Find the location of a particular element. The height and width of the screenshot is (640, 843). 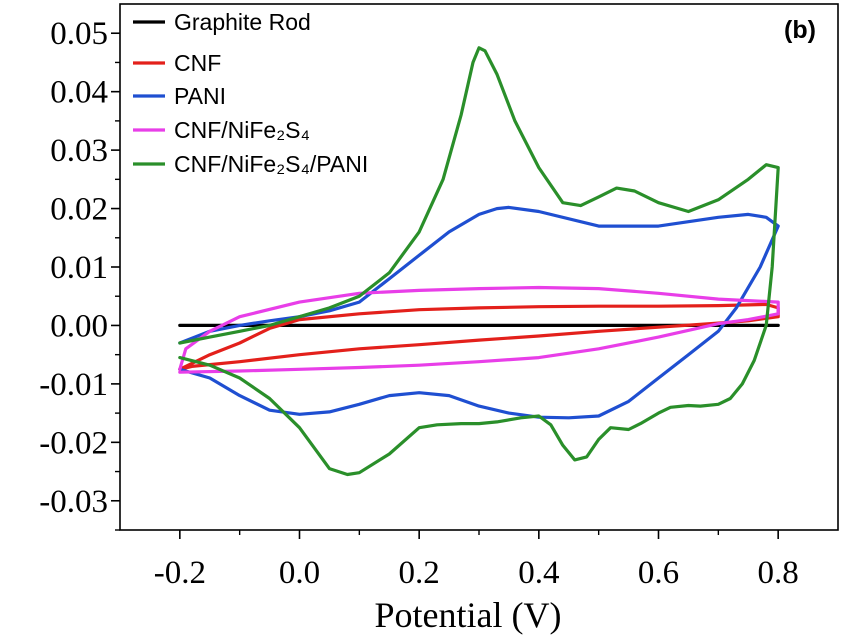

x-tick-label: 0.2 is located at coordinates (419, 573).